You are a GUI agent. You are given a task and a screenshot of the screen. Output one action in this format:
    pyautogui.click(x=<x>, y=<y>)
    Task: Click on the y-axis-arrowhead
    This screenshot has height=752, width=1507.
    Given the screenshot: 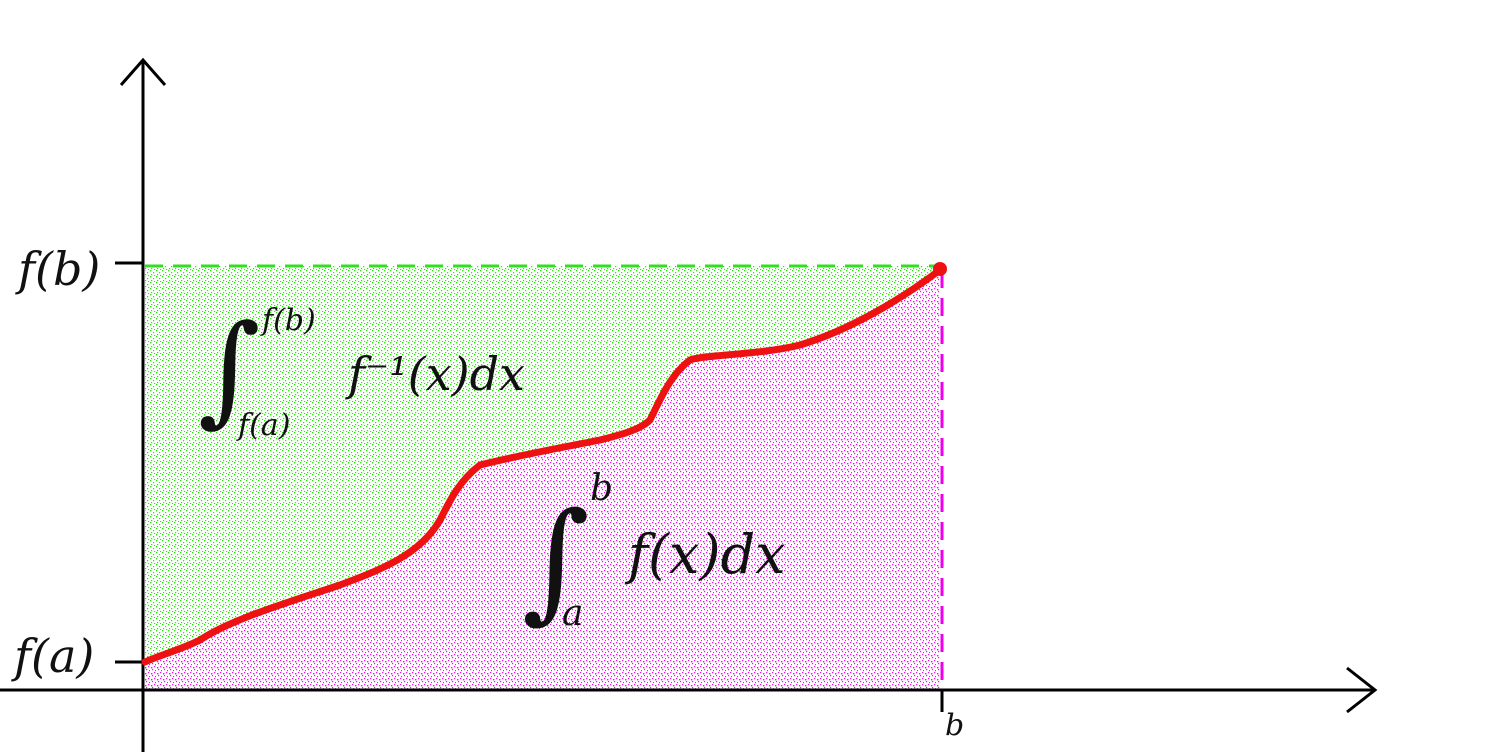 What is the action you would take?
    pyautogui.click(x=143, y=71)
    